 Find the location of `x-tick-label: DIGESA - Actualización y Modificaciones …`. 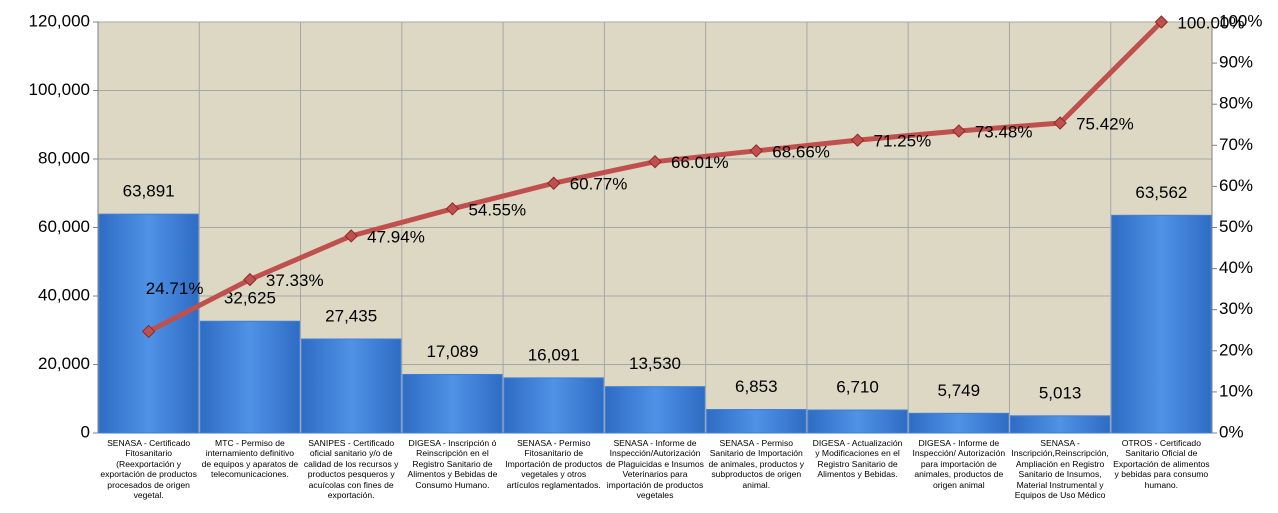

x-tick-label: DIGESA - Actualización y Modificaciones … is located at coordinates (857, 459).